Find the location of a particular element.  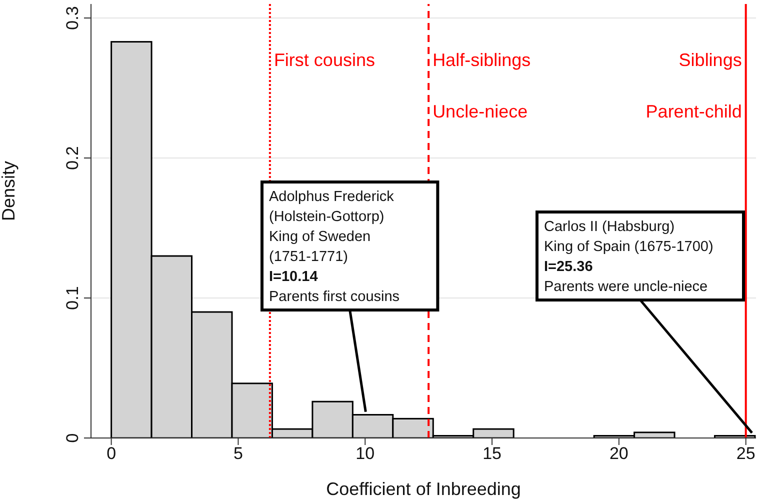

annotation: Parent-child is located at coordinates (694, 111).